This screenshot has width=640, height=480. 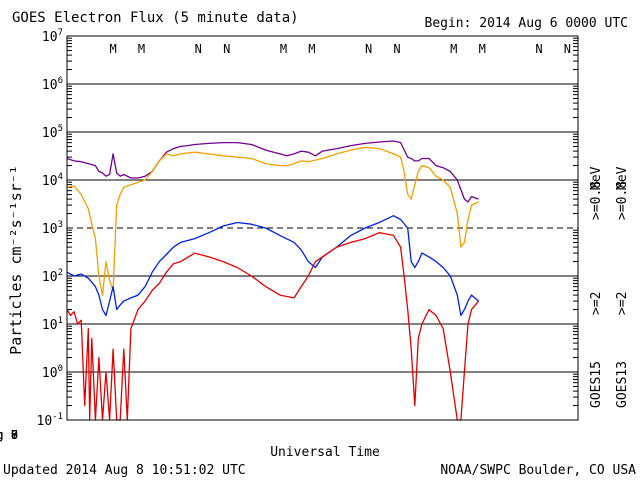 I want to click on x-tick-label: Aug 8, so click(x=9, y=435).